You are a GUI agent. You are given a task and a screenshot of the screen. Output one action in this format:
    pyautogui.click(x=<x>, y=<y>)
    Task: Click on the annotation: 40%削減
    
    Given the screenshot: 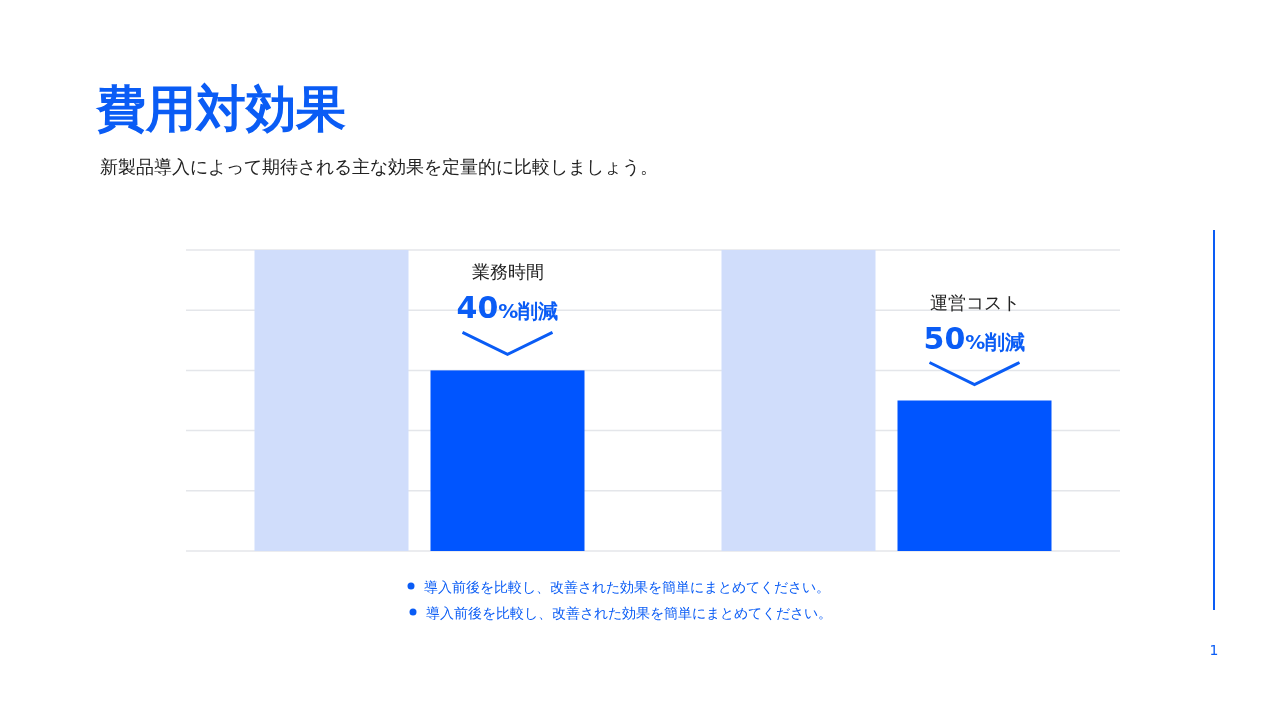 What is the action you would take?
    pyautogui.click(x=507, y=308)
    